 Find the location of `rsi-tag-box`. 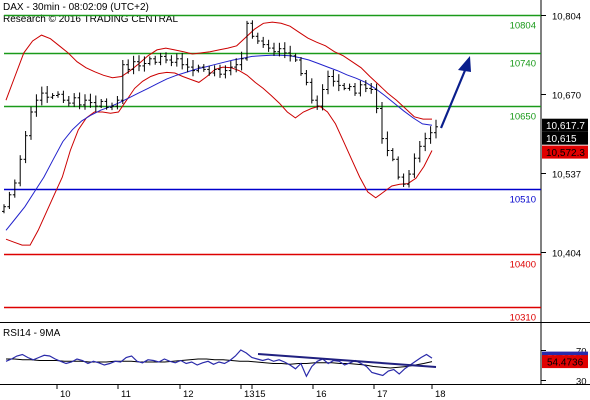

rsi-tag-box is located at coordinates (565, 362).